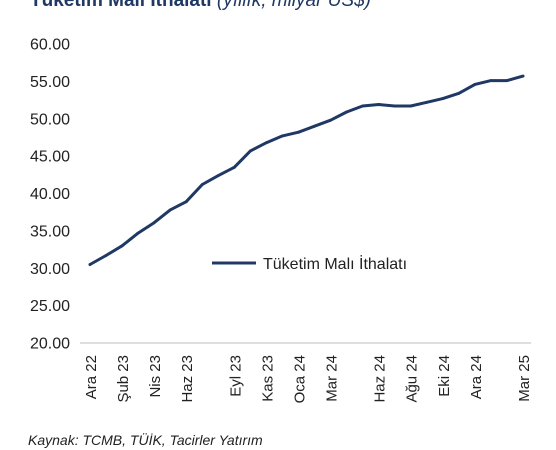  Describe the element at coordinates (332, 378) in the screenshot. I see `x-tick-label: Mar 24` at that location.